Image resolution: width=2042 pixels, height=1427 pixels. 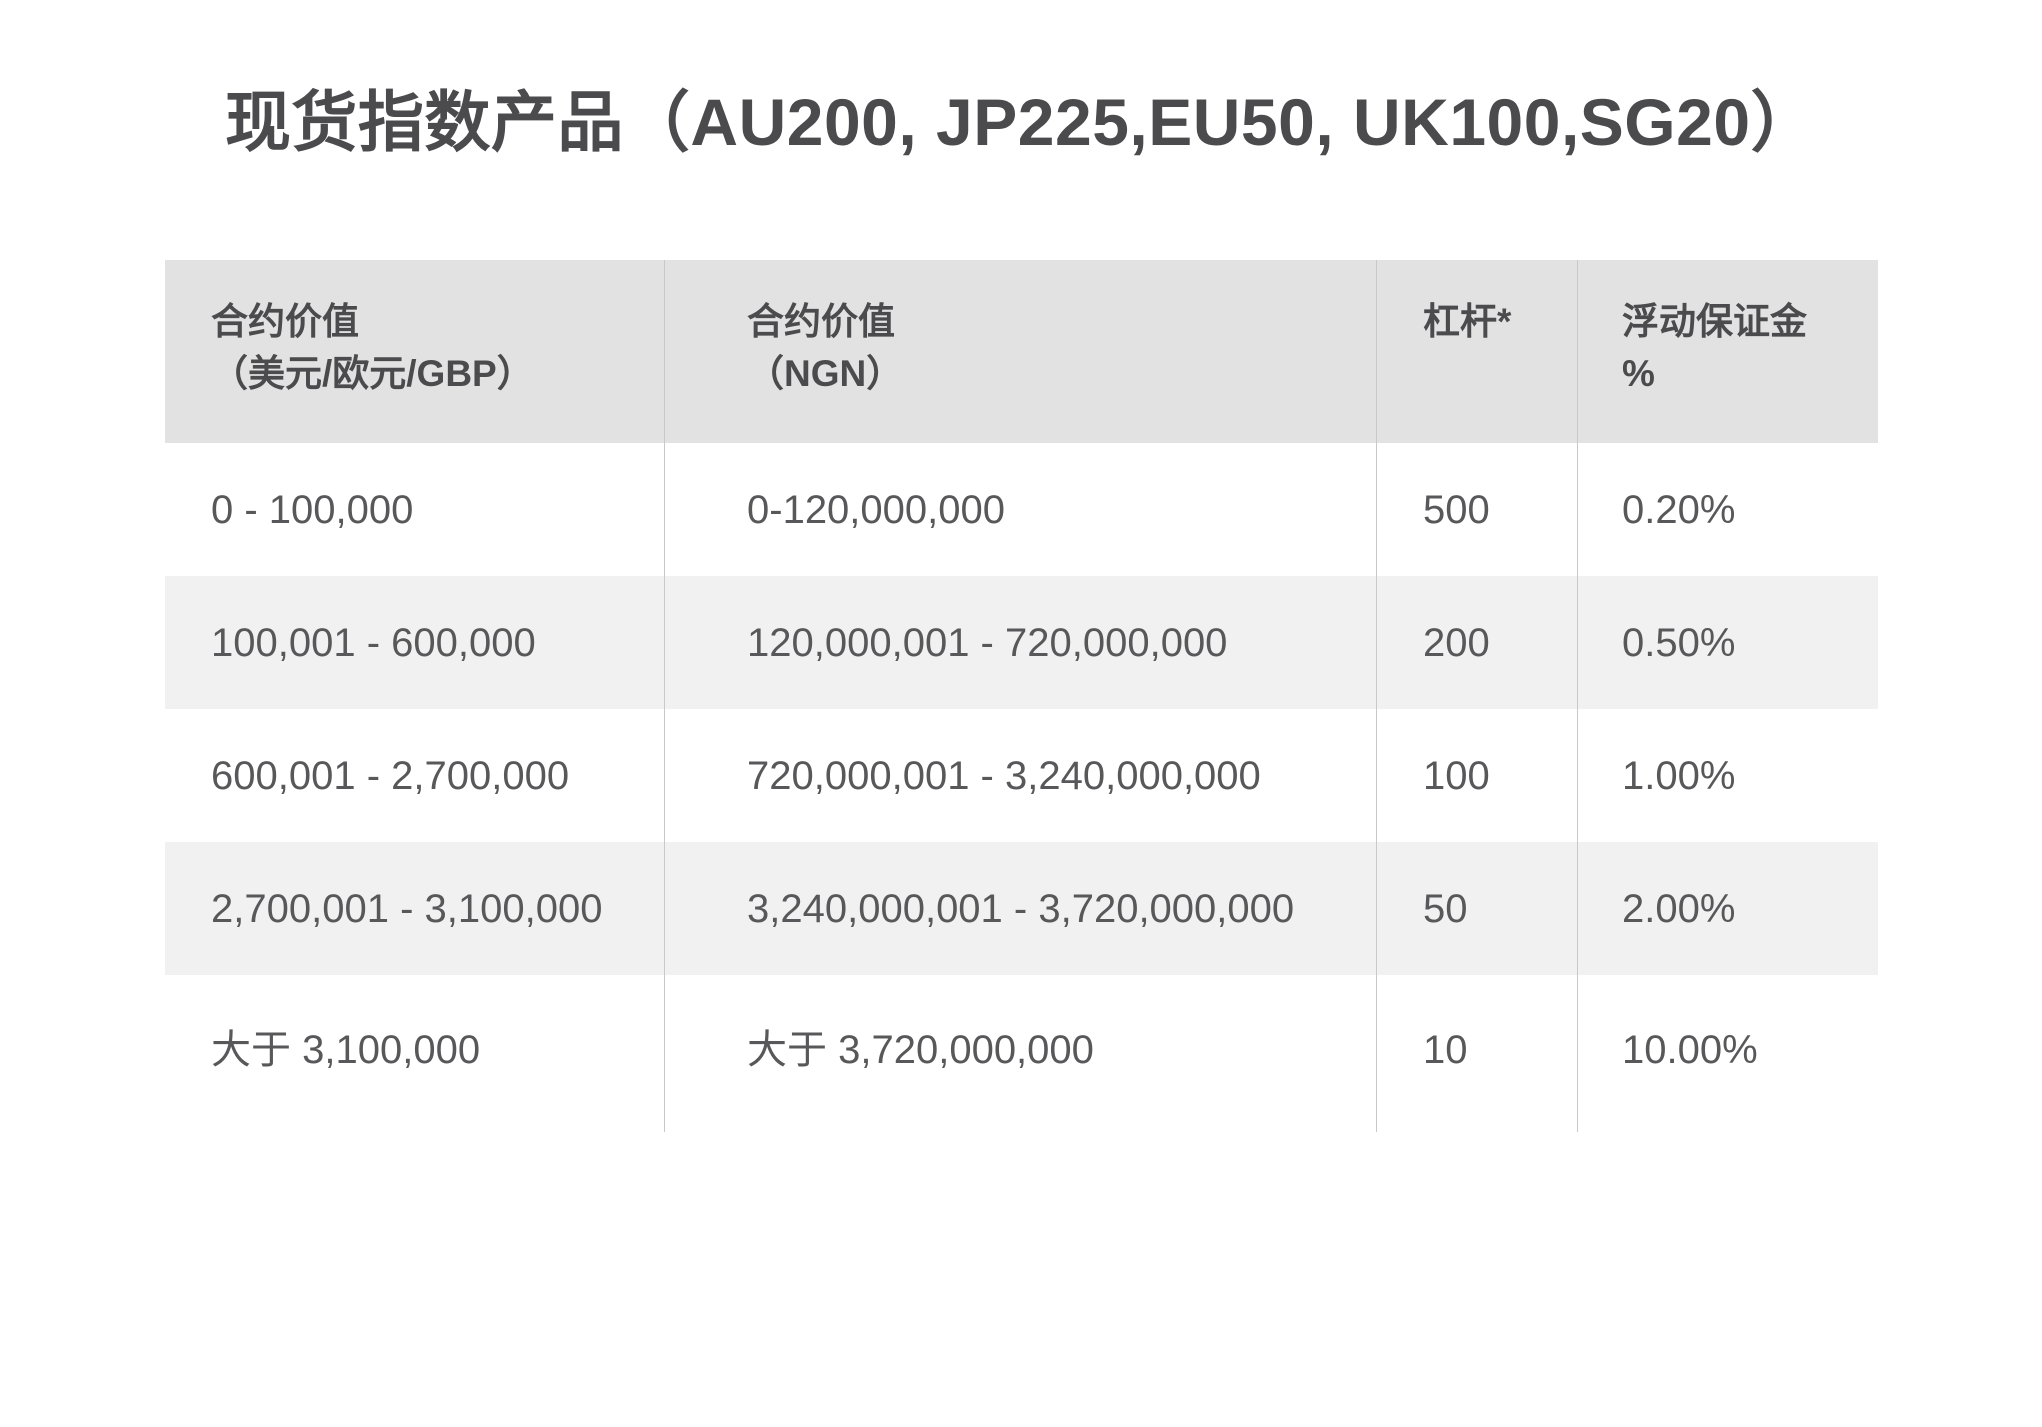 I want to click on header-contract-value-ngn: 合约价值 （NGN）, so click(x=1020, y=351).